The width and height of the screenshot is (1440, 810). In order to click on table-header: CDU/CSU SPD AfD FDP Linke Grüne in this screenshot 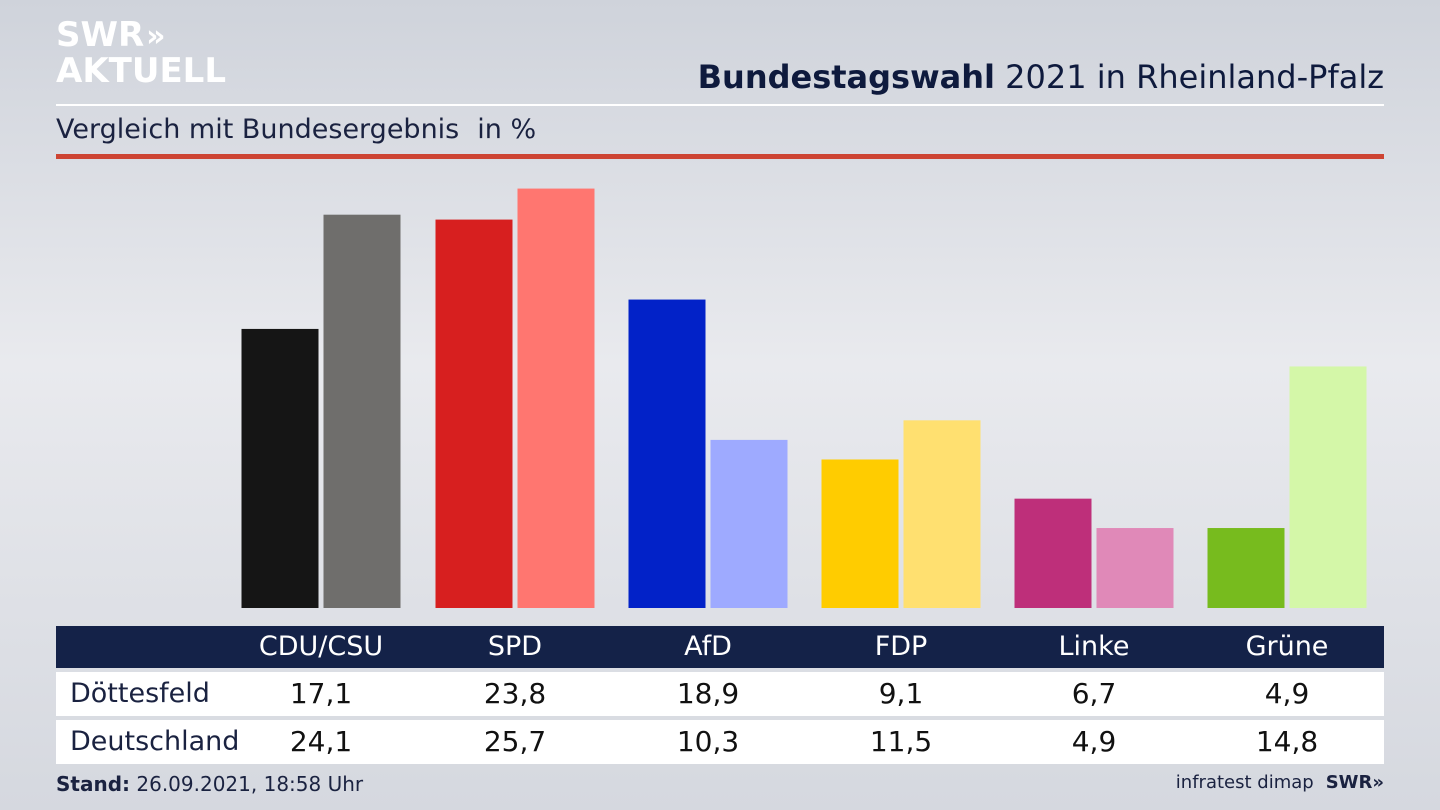, I will do `click(720, 647)`.